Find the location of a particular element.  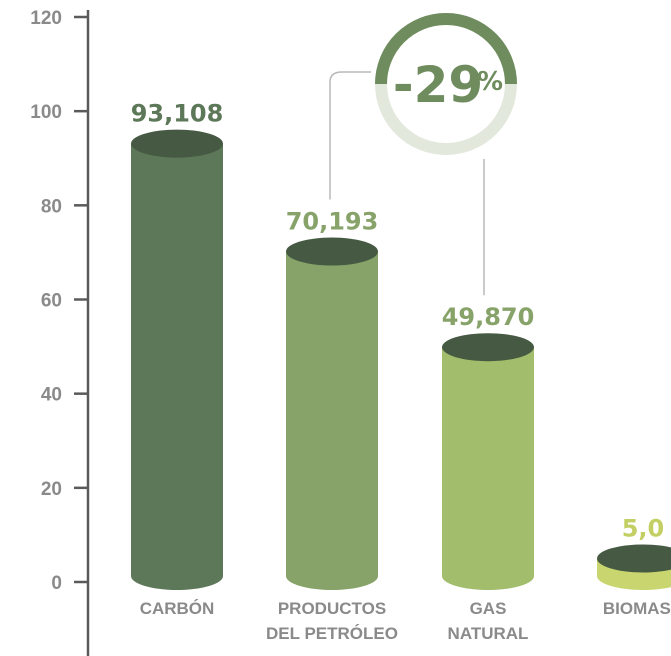

category-label: CARBÓN is located at coordinates (177, 608).